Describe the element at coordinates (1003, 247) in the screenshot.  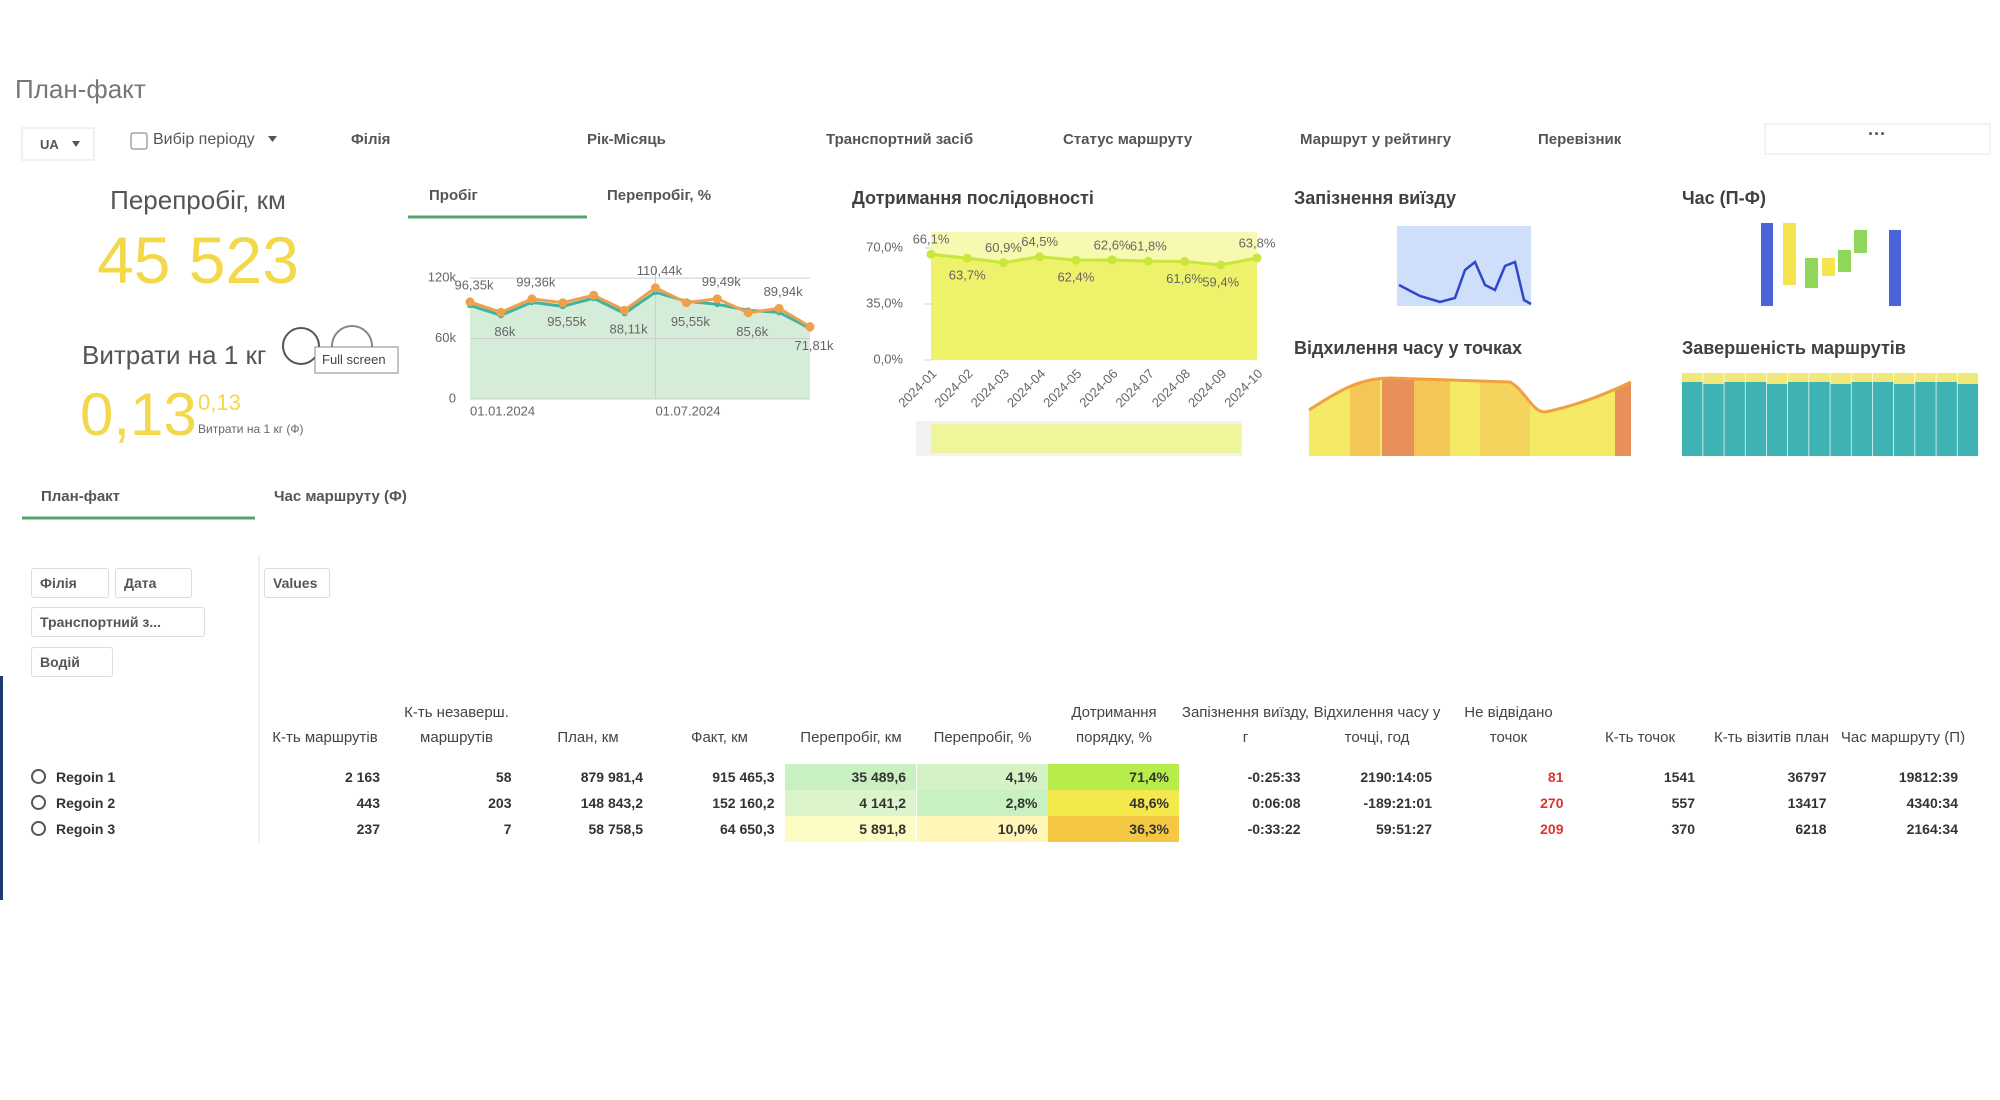
I see `data-label: 60,9%` at that location.